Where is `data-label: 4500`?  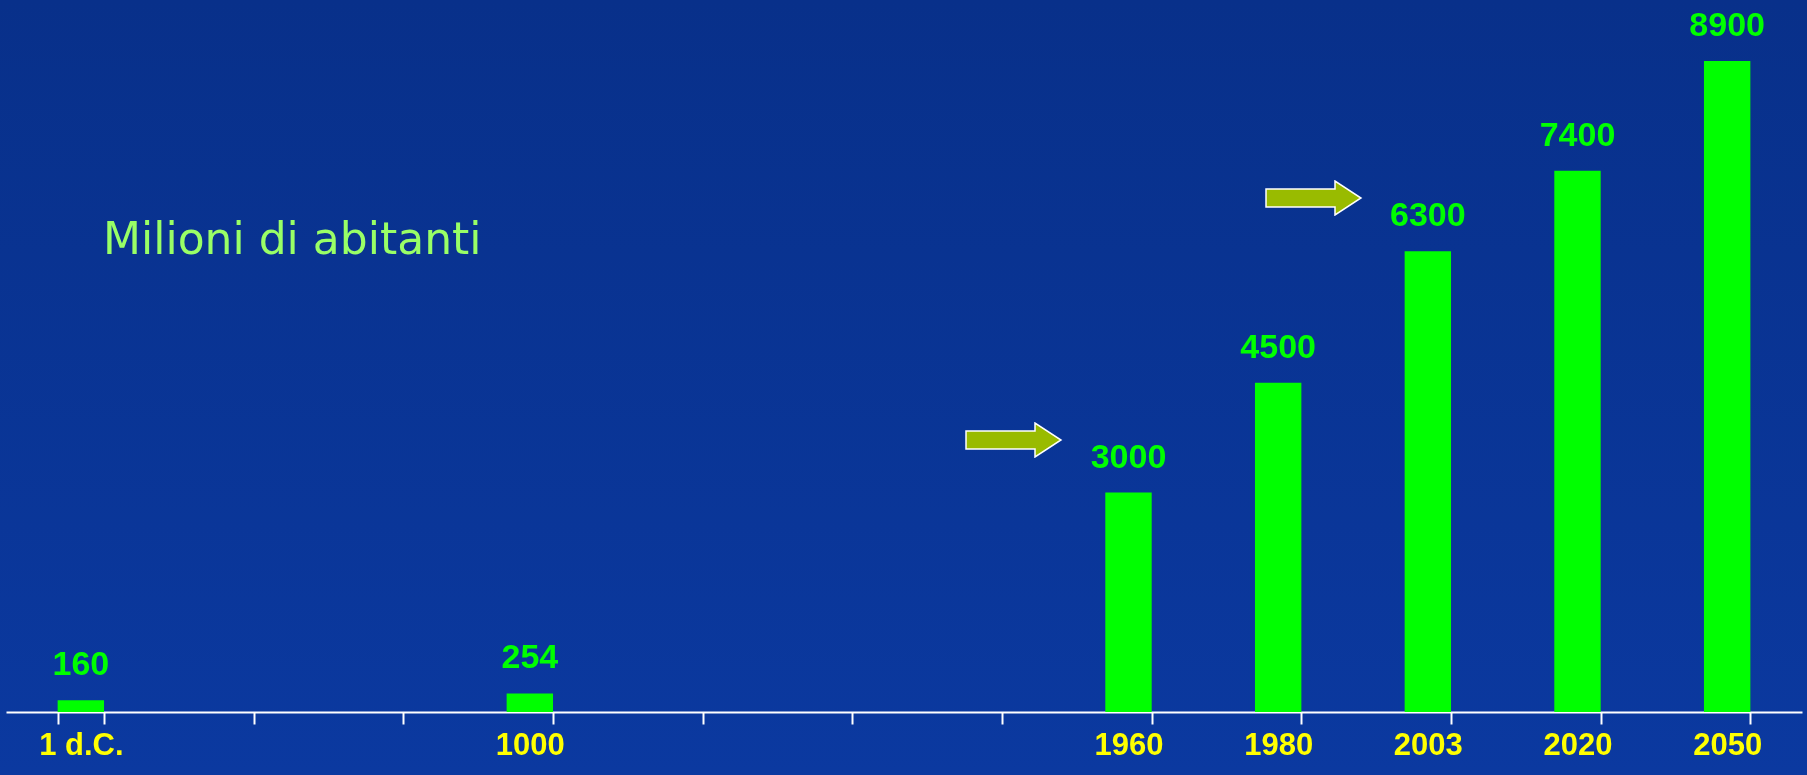 data-label: 4500 is located at coordinates (1278, 345).